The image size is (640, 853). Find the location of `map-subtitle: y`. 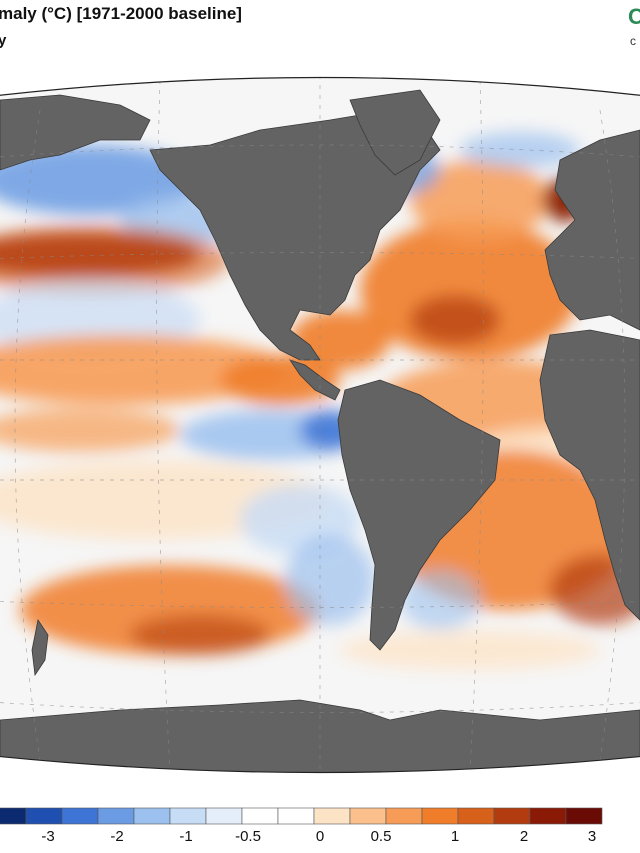

map-subtitle: y is located at coordinates (3, 40).